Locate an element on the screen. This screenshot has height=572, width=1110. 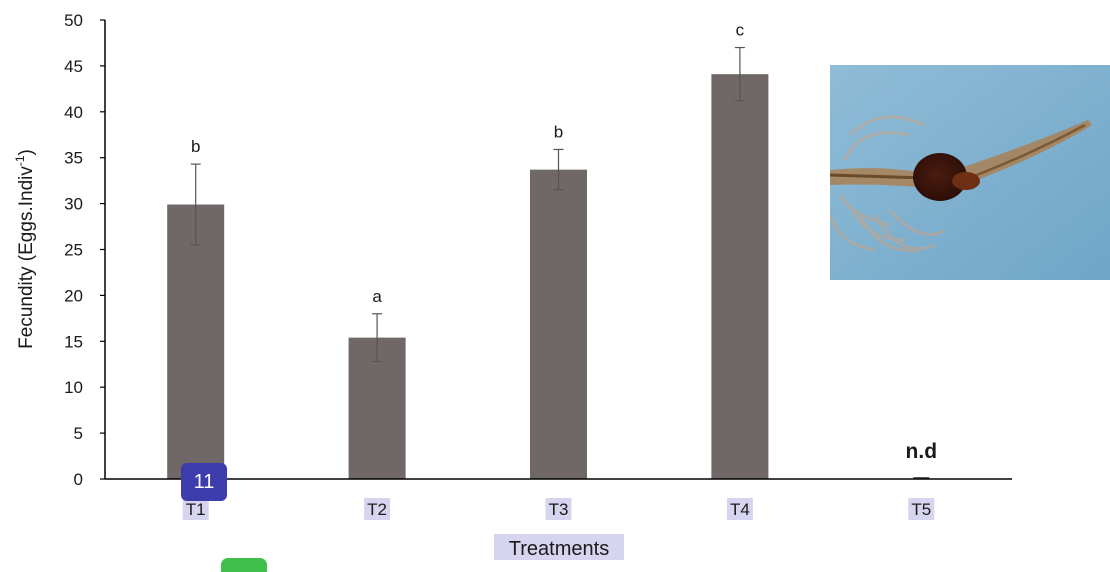
y-tick-label: 15 is located at coordinates (73, 341).